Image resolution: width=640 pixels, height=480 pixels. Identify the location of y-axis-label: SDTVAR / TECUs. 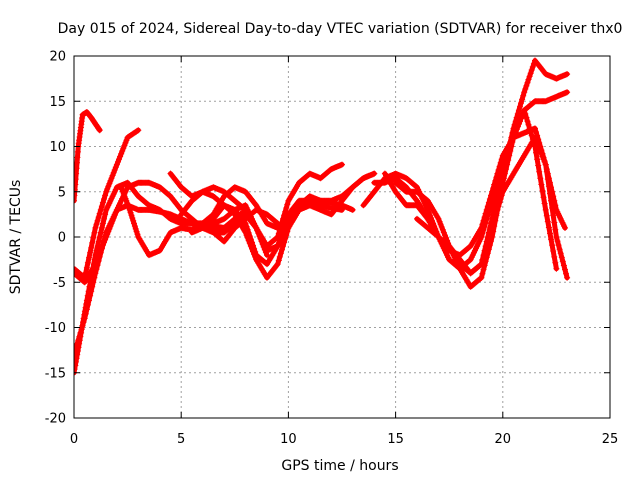
(16, 237).